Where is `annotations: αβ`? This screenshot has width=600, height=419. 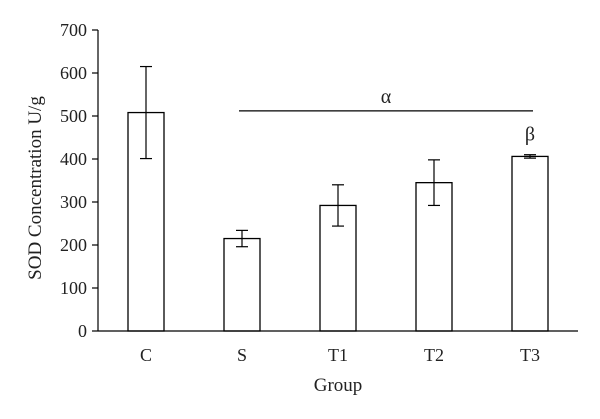
annotations: αβ is located at coordinates (387, 116).